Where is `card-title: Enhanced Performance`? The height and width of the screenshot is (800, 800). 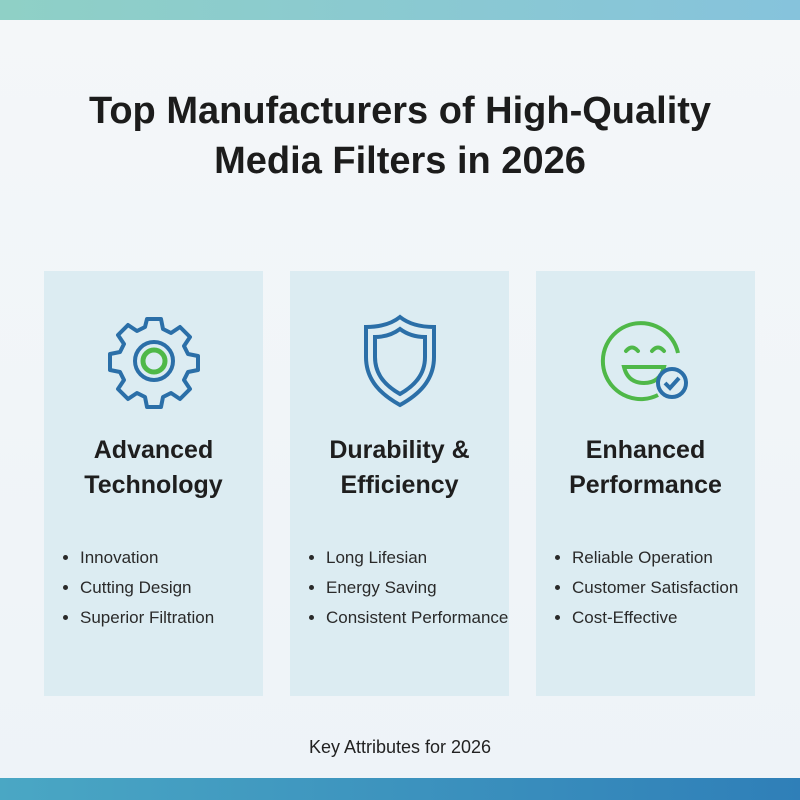 card-title: Enhanced Performance is located at coordinates (645, 467).